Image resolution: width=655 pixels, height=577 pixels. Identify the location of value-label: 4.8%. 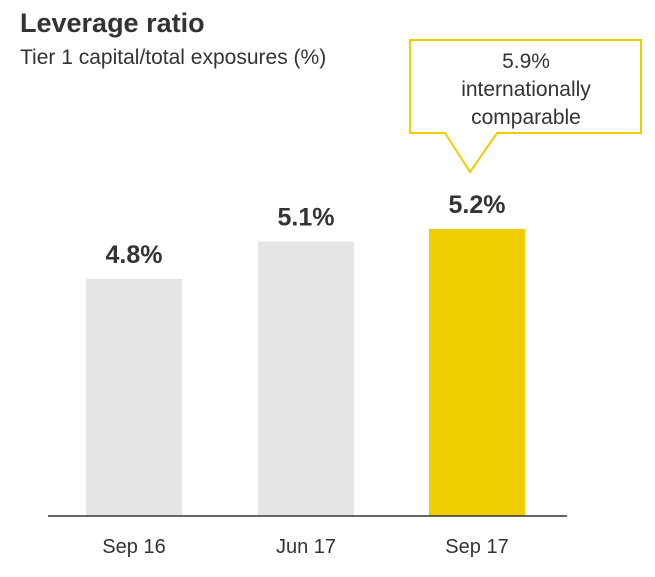
(134, 255).